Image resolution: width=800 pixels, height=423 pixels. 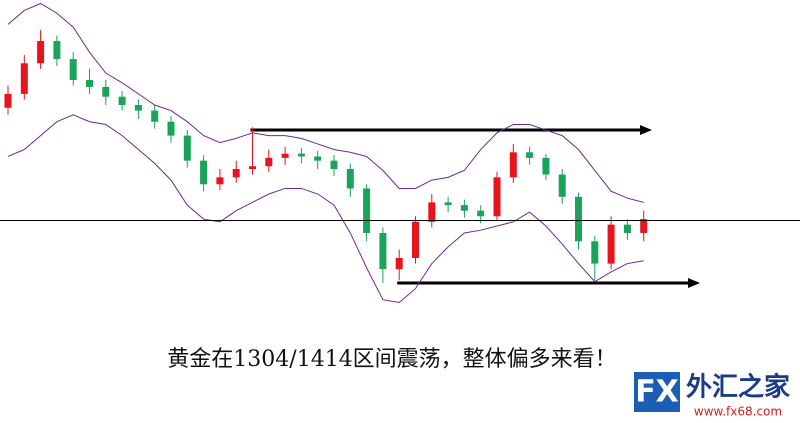 I want to click on caption: 黄金在1304/1414区间震荡，整体偏多来看！, so click(x=391, y=359).